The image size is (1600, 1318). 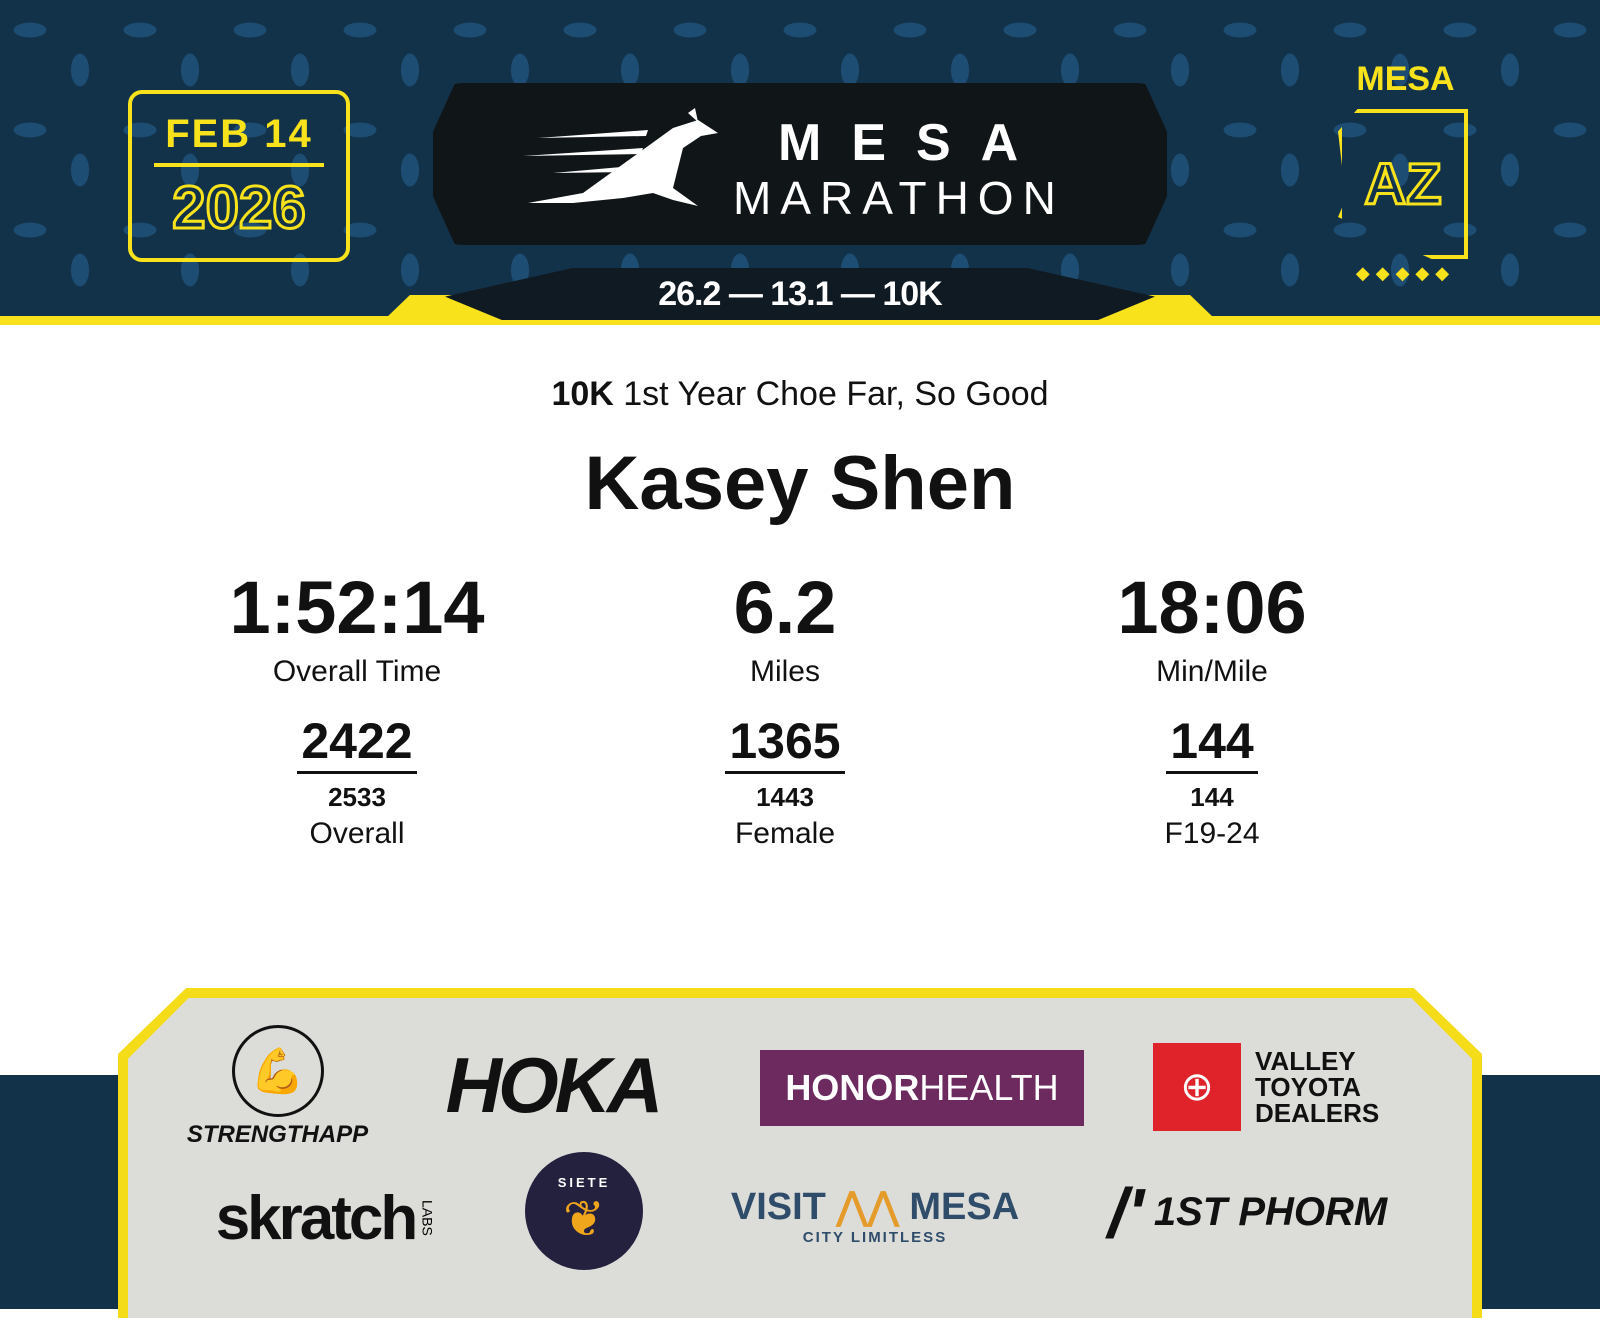 What do you see at coordinates (582, 394) in the screenshot?
I see `race-name: 10K` at bounding box center [582, 394].